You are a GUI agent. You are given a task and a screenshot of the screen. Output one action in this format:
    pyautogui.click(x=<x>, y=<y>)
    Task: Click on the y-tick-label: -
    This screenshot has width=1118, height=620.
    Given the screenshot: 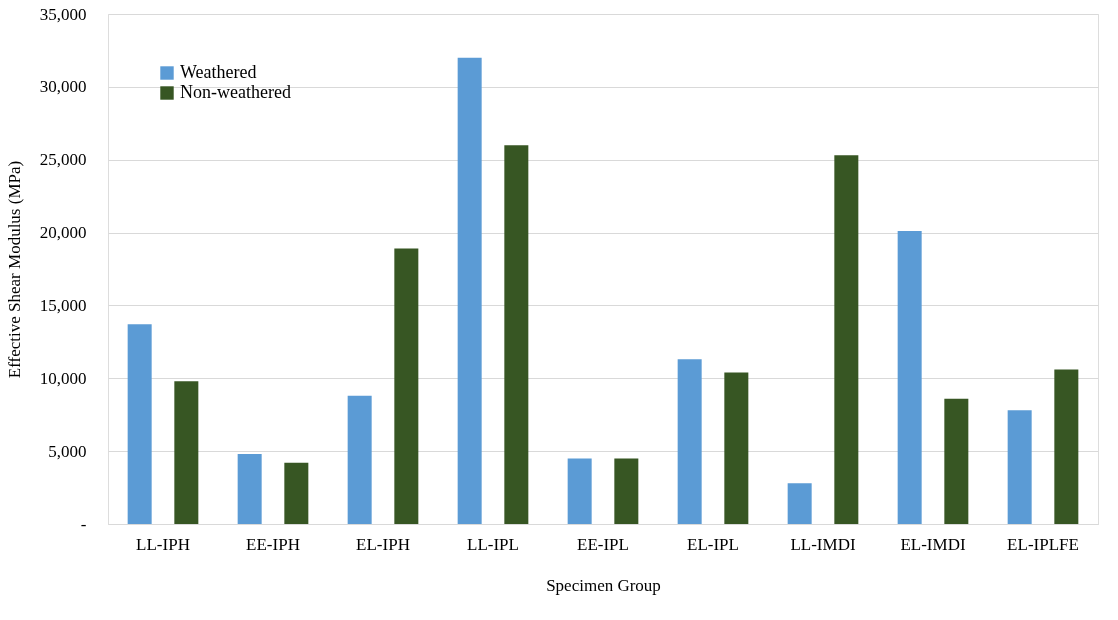 What is the action you would take?
    pyautogui.click(x=83, y=524)
    